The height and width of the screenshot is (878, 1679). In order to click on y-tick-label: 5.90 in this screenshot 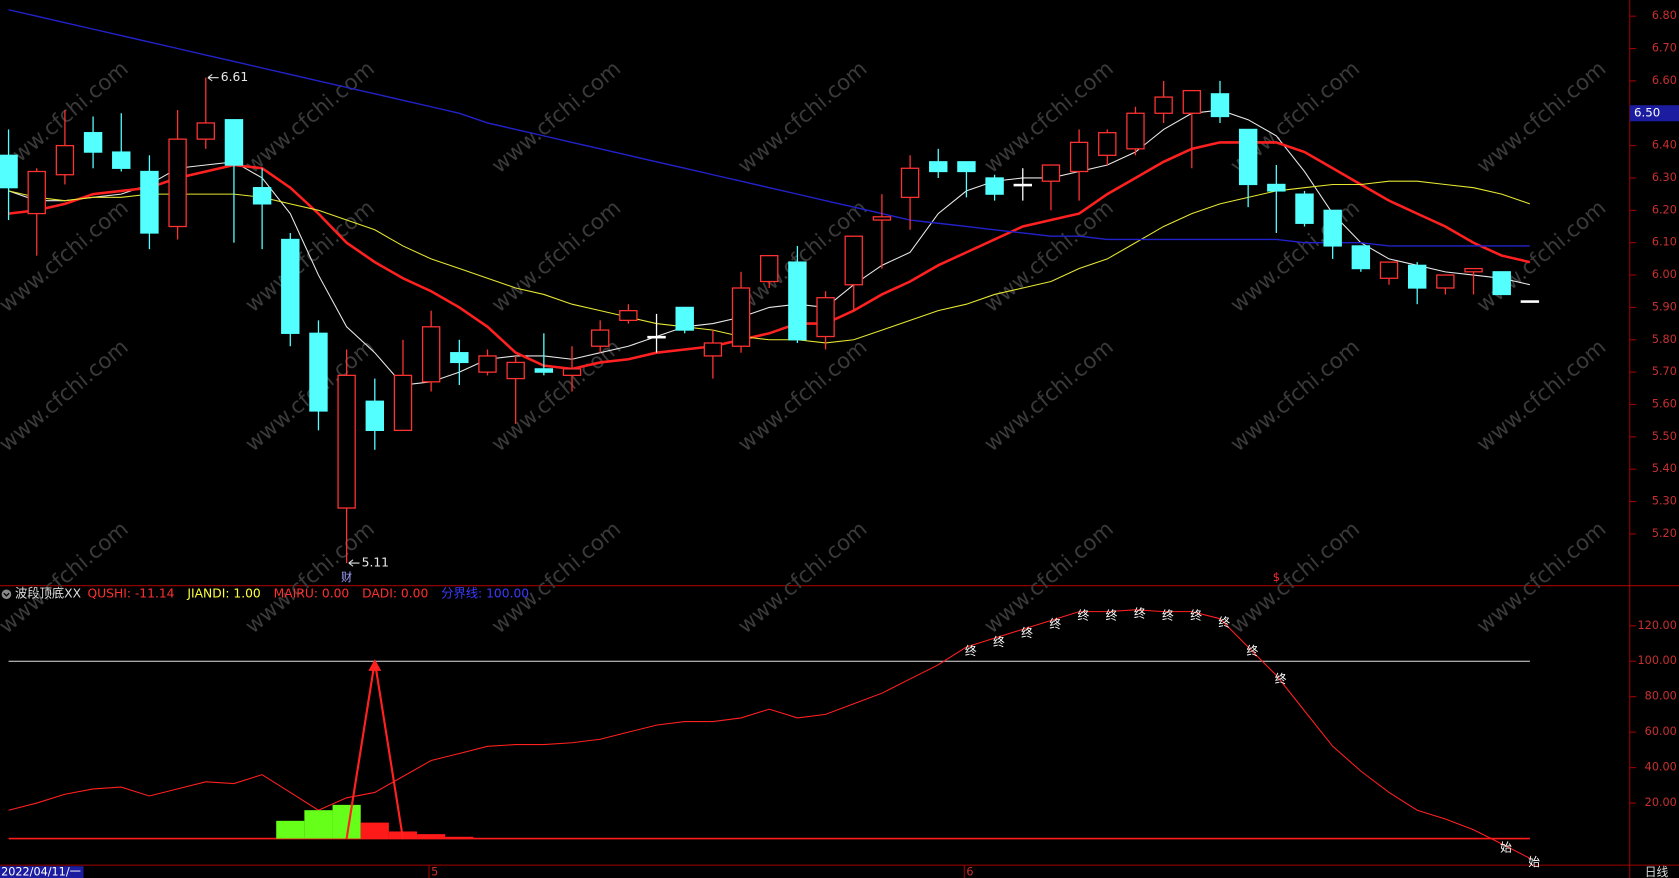, I will do `click(1664, 306)`.